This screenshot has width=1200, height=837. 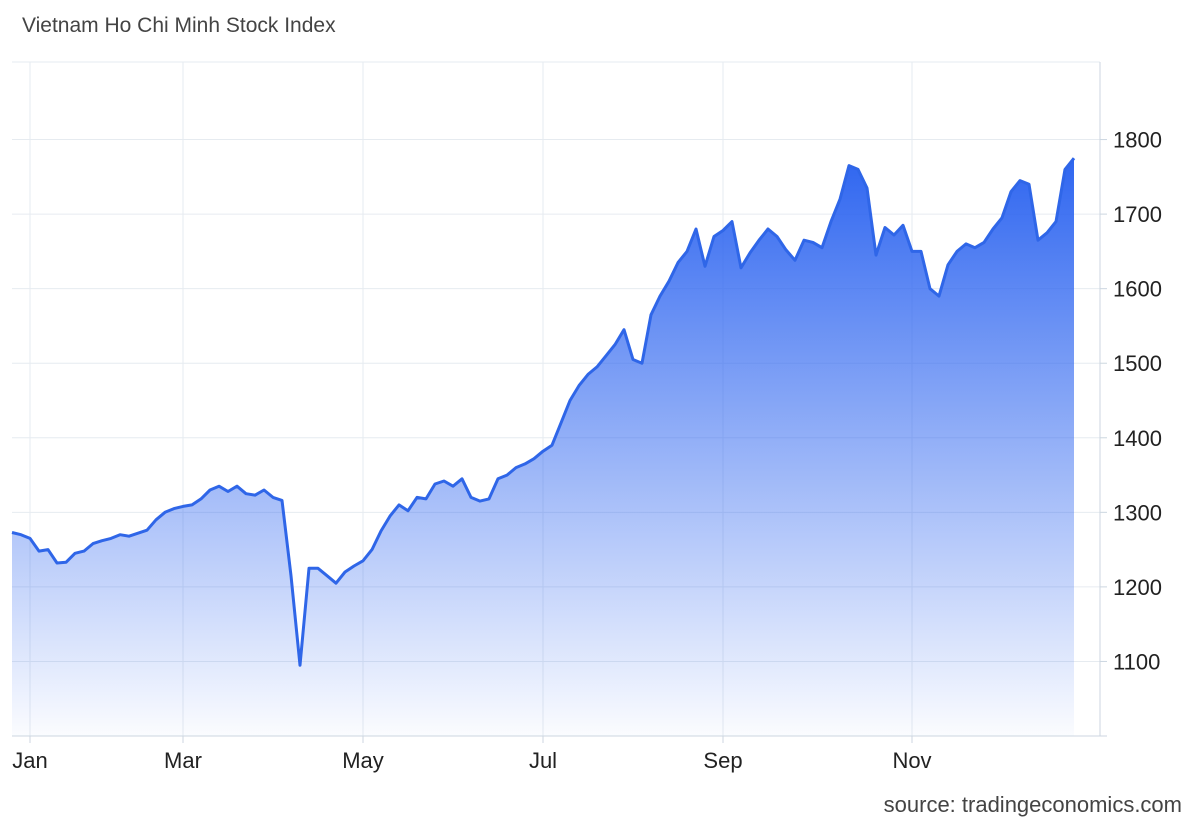 I want to click on y-tick-label: 1300, so click(x=1137, y=512).